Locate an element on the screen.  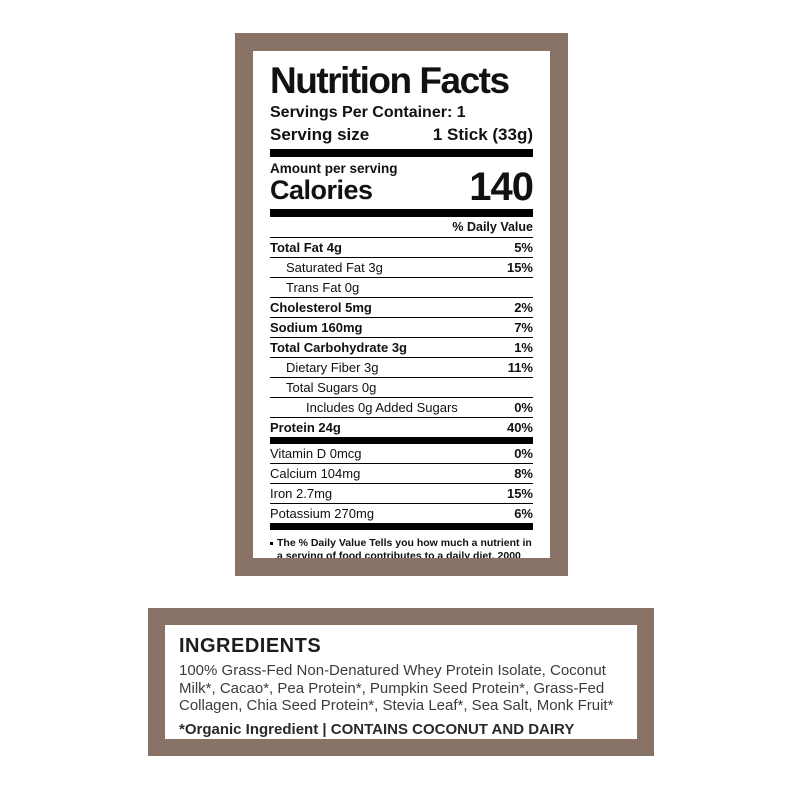
serving-size-row: Serving size 1 Stick (33g) is located at coordinates (401, 134).